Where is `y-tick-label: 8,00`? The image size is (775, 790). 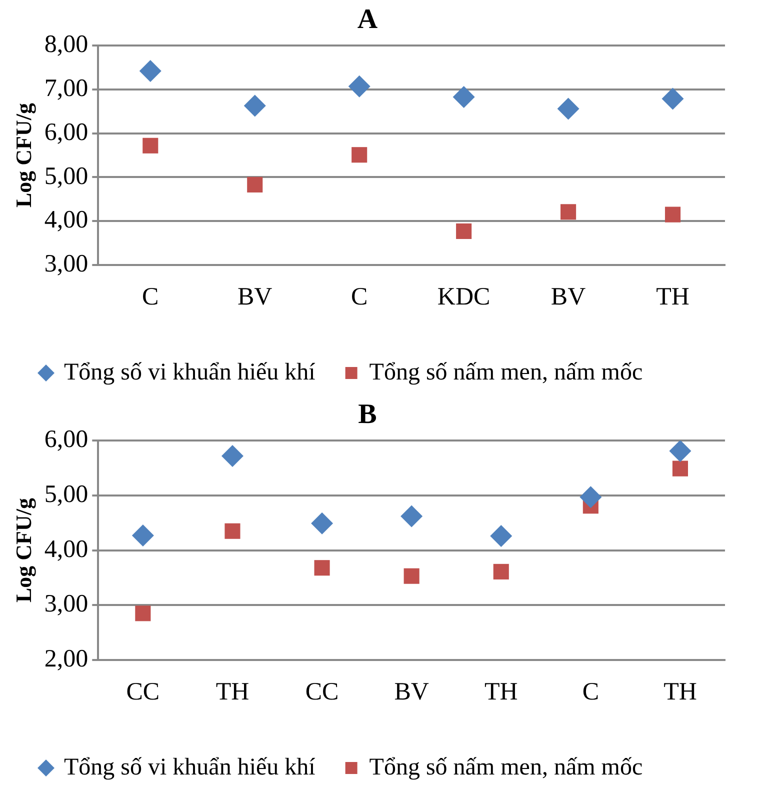
y-tick-label: 8,00 is located at coordinates (66, 44).